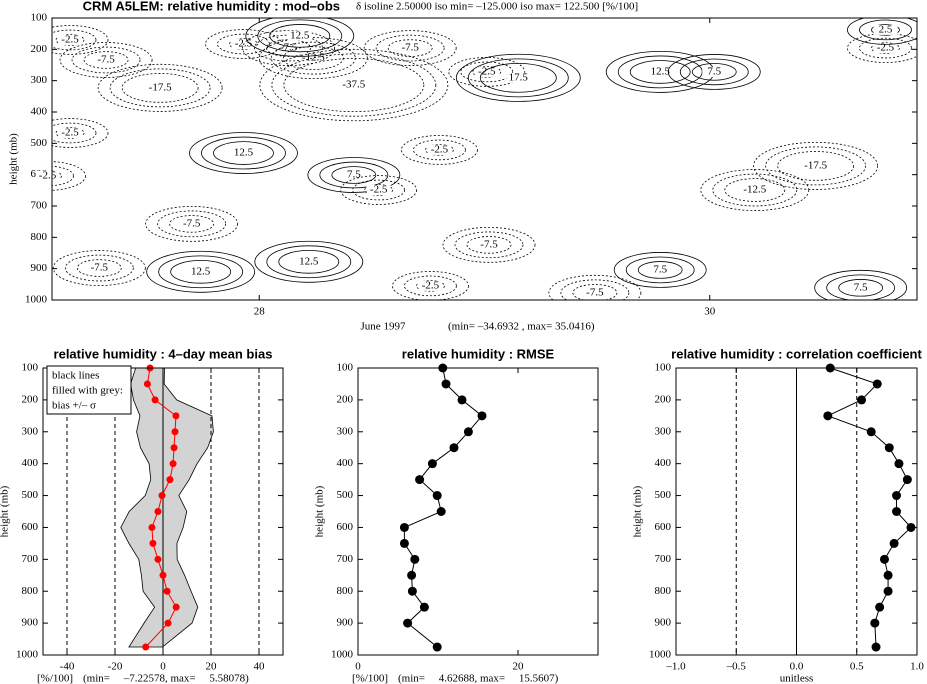 The width and height of the screenshot is (927, 684). I want to click on contour-label: 12.5, so click(201, 271).